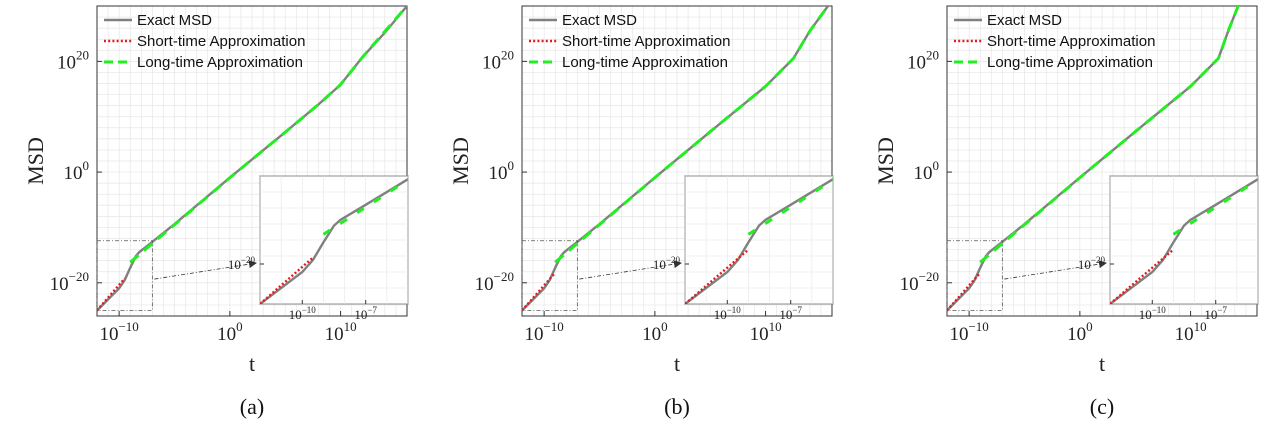 This screenshot has width=1265, height=432. What do you see at coordinates (1102, 406) in the screenshot?
I see `panel-caption: (c)` at bounding box center [1102, 406].